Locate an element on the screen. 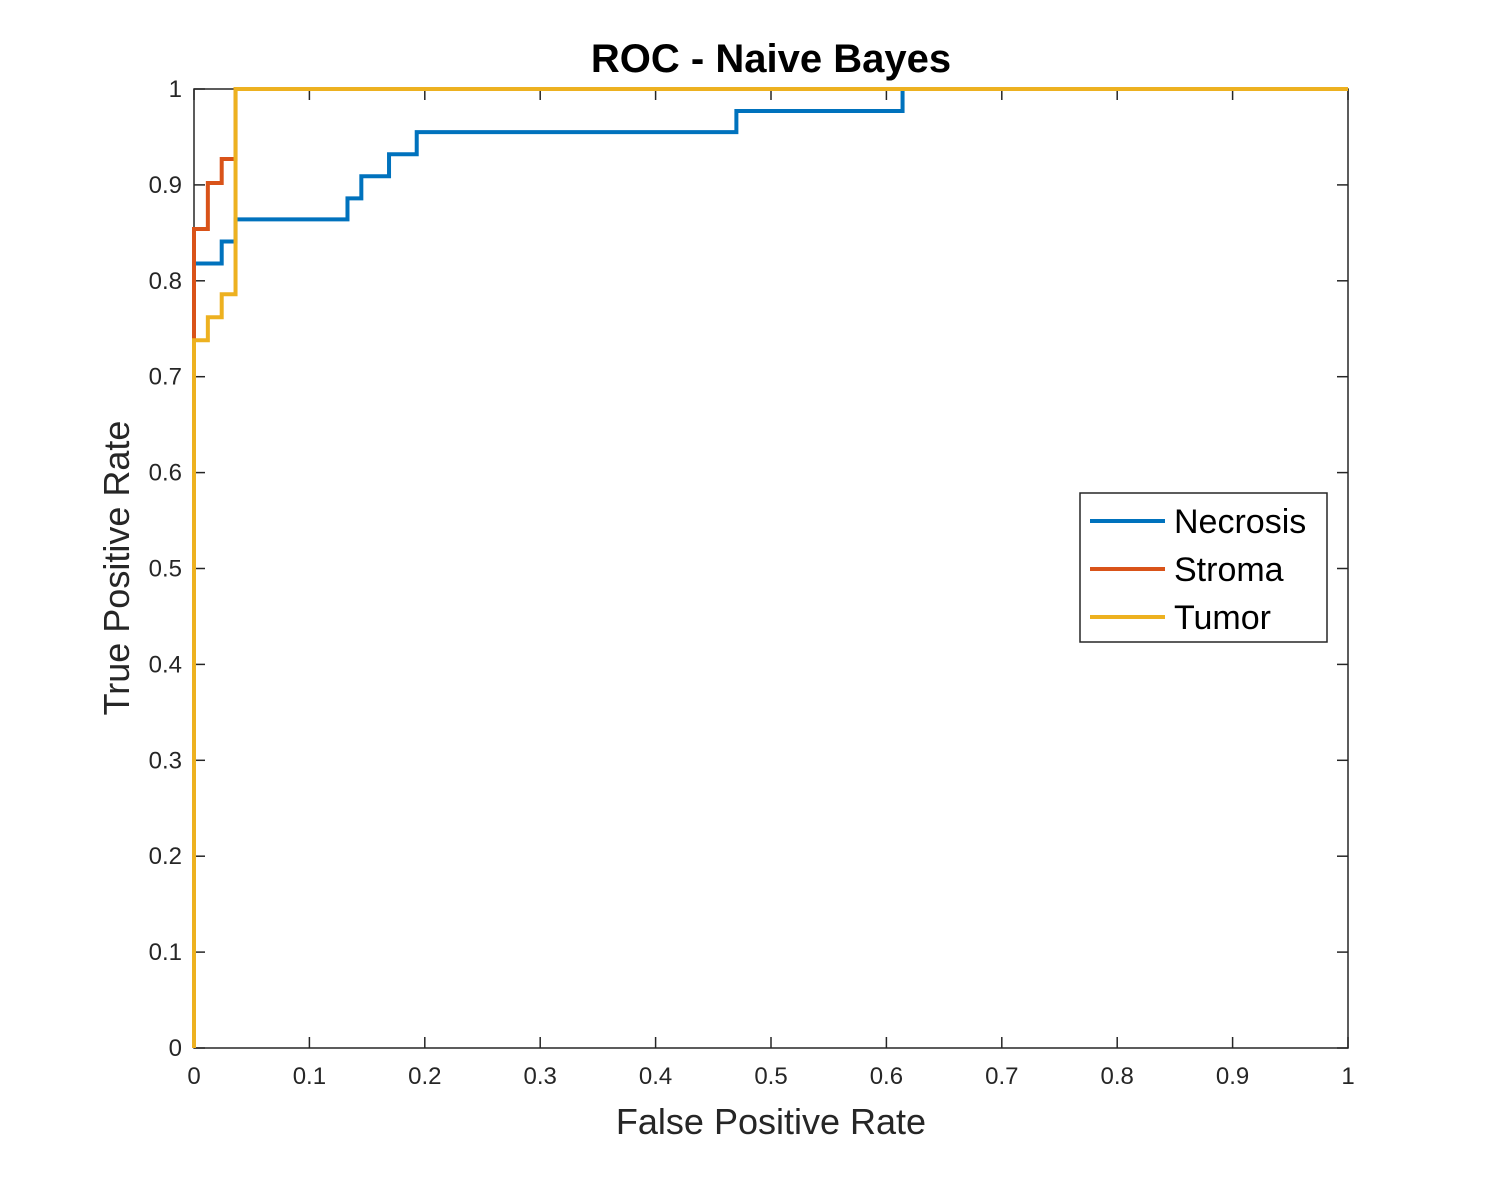 The image size is (1491, 1178). legend-label-stroma: Stroma is located at coordinates (1229, 570).